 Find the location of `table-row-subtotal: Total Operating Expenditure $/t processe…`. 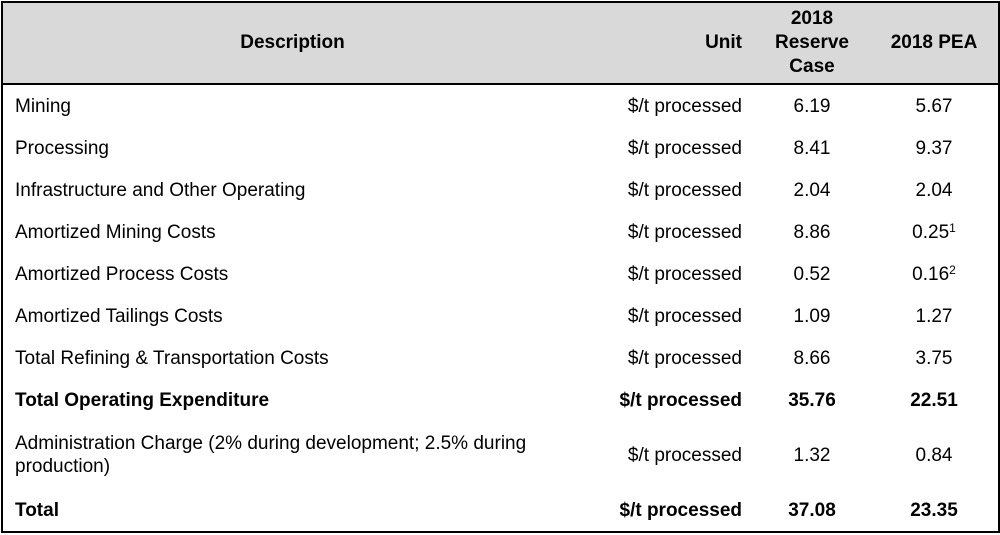

table-row-subtotal: Total Operating Expenditure $/t processe… is located at coordinates (500, 400).